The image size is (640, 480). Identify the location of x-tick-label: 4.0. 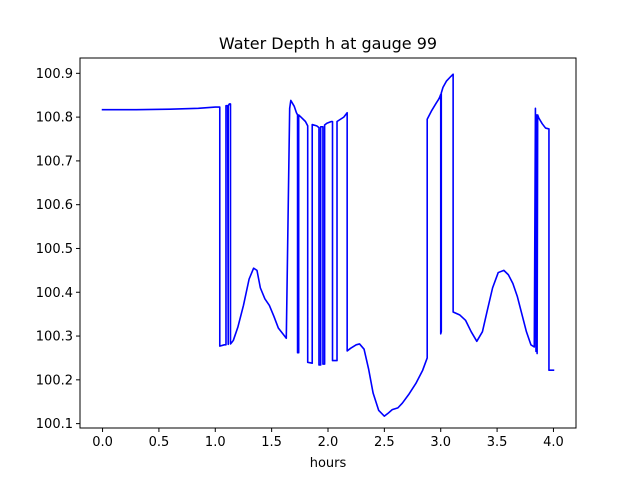
(553, 442).